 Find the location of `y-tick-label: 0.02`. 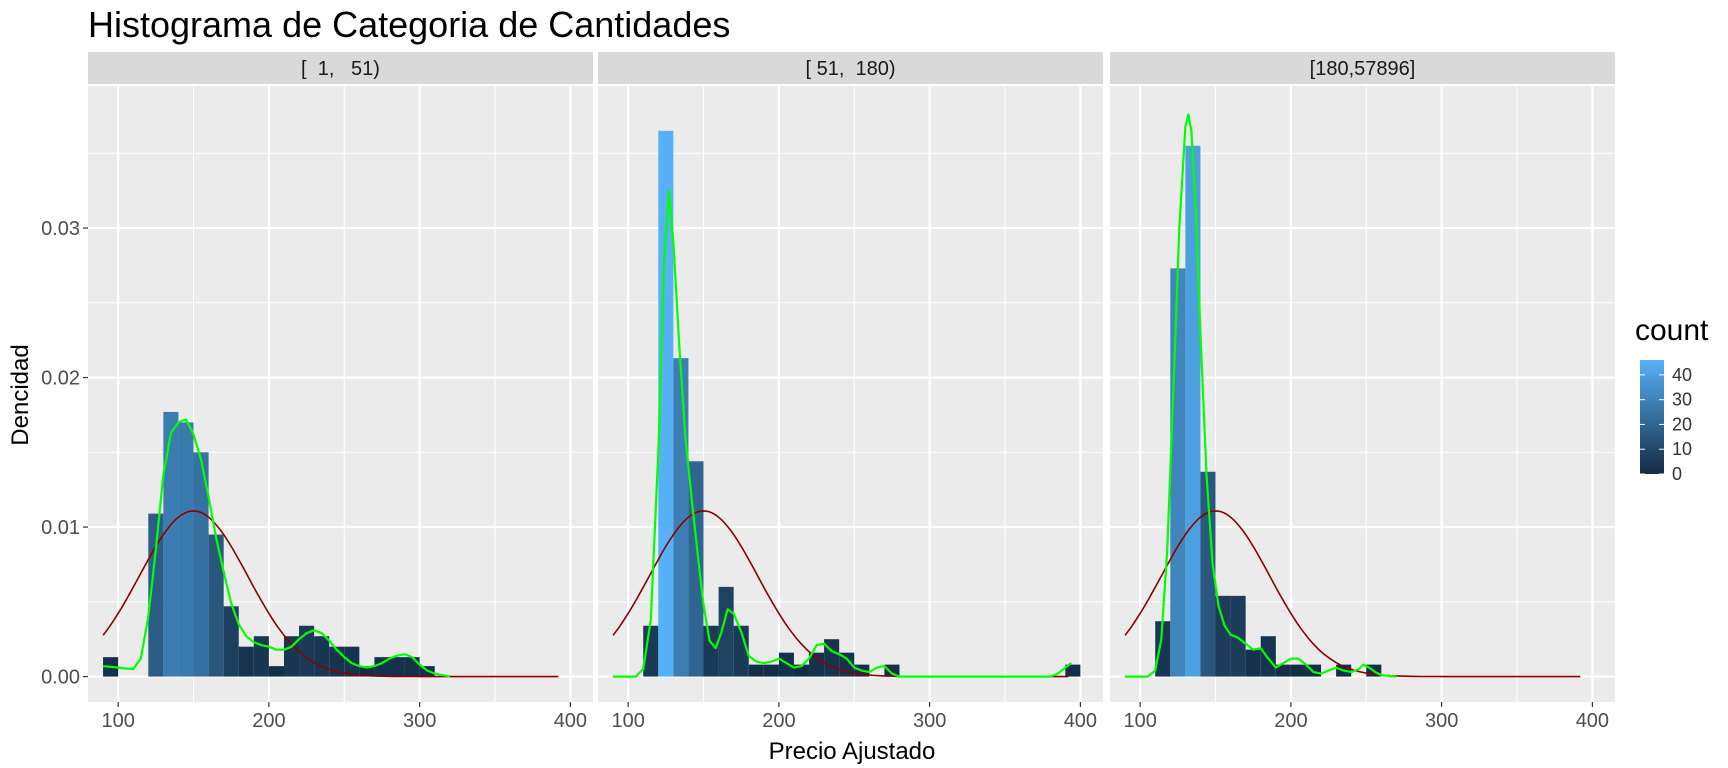

y-tick-label: 0.02 is located at coordinates (60, 379).